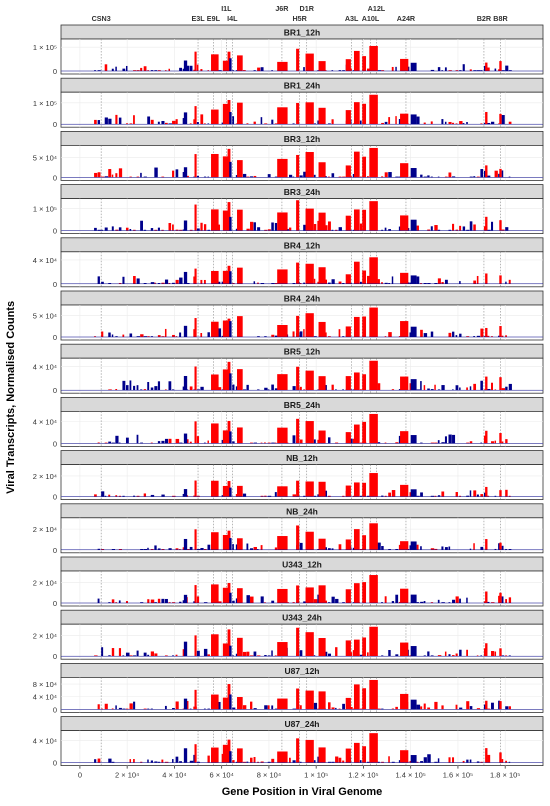  What do you see at coordinates (484, 18) in the screenshot?
I see `gene-label: B2R` at bounding box center [484, 18].